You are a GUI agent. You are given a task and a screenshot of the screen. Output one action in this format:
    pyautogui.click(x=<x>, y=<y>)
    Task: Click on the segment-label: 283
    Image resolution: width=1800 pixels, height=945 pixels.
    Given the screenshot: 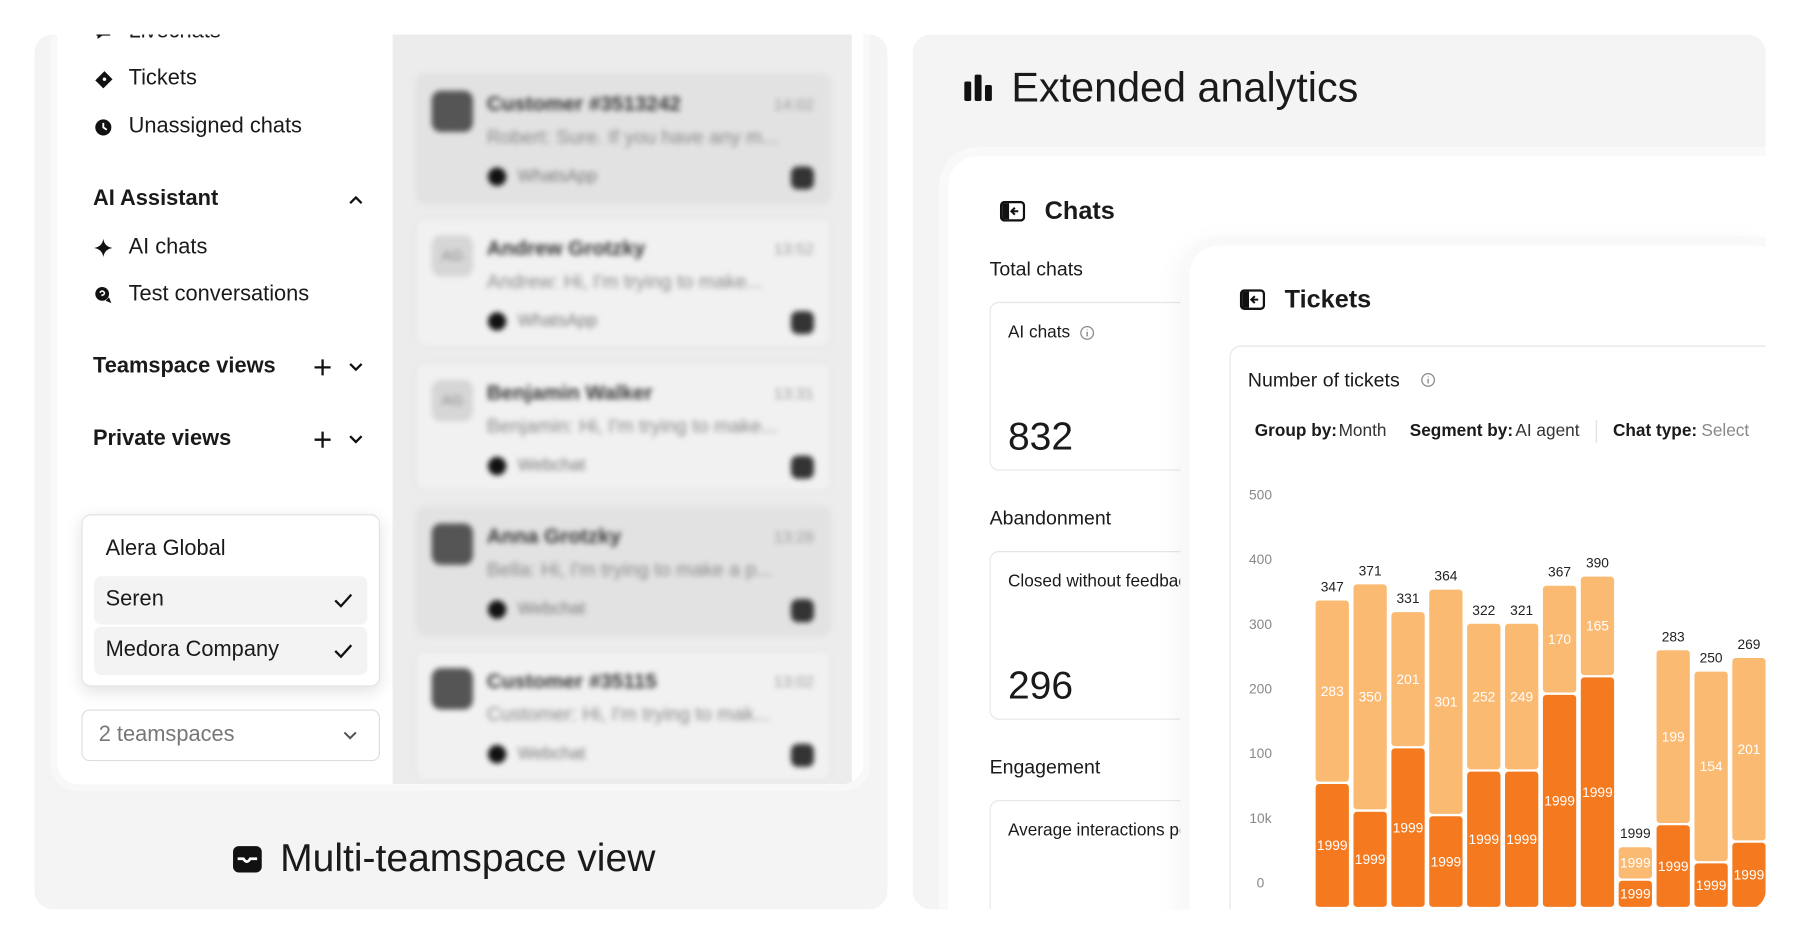 What is the action you would take?
    pyautogui.click(x=1332, y=691)
    